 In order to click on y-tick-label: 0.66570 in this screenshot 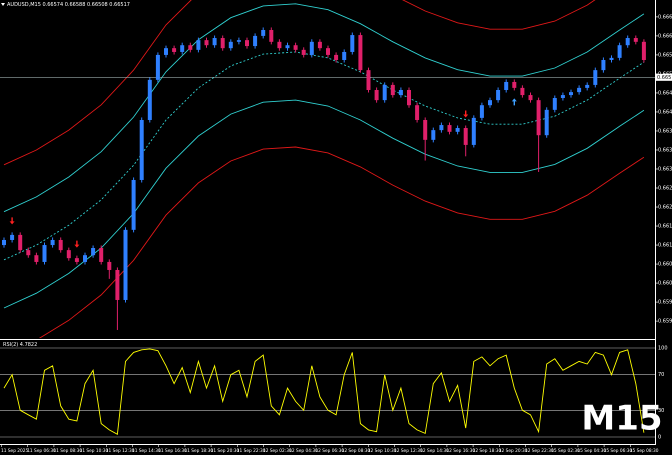, I will do `click(665, 55)`.